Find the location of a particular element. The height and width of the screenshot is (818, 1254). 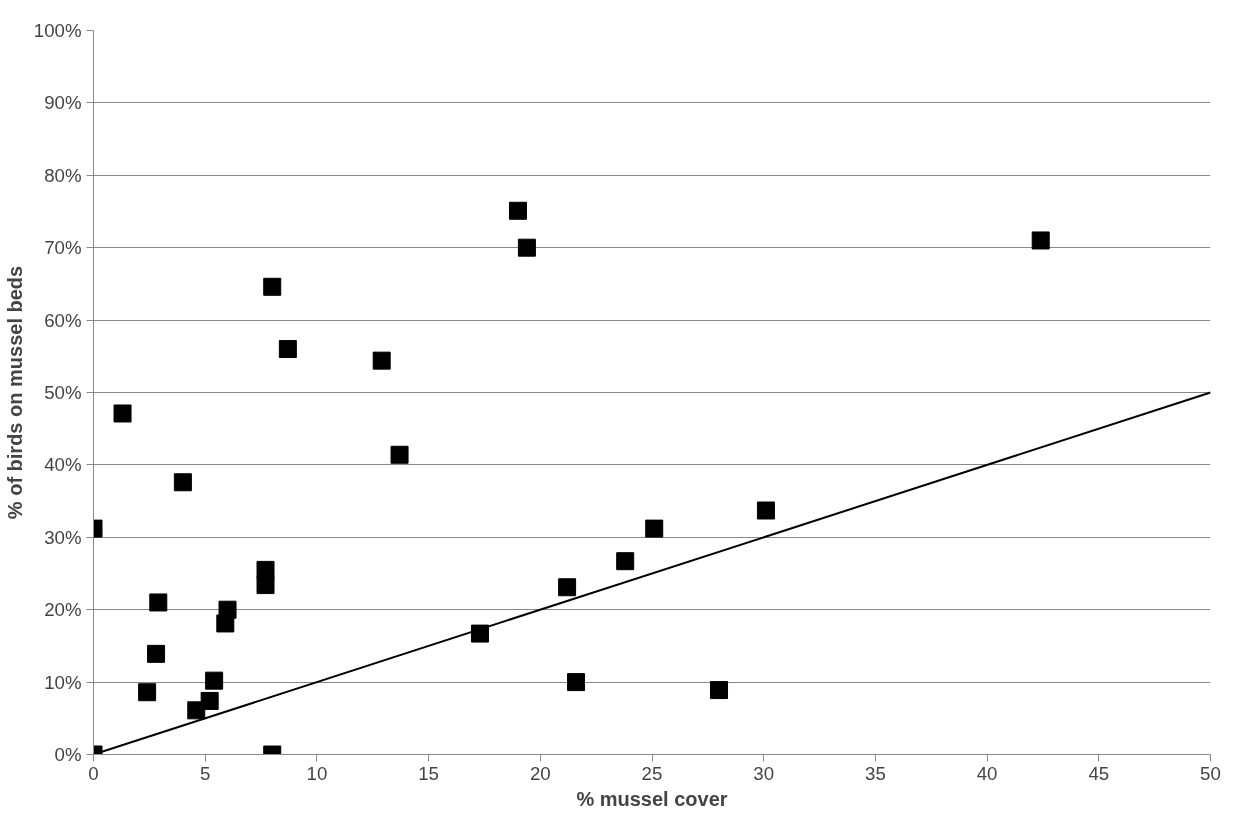

y-axis-title: % of birds on mussel beds is located at coordinates (14, 392).